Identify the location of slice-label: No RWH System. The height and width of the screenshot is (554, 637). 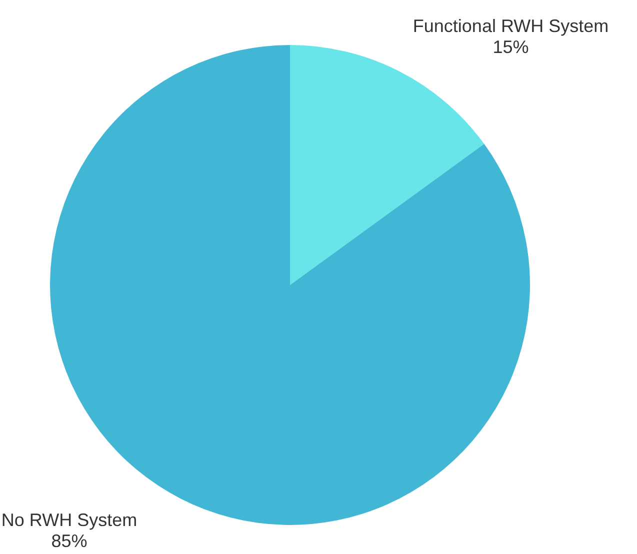
(69, 520).